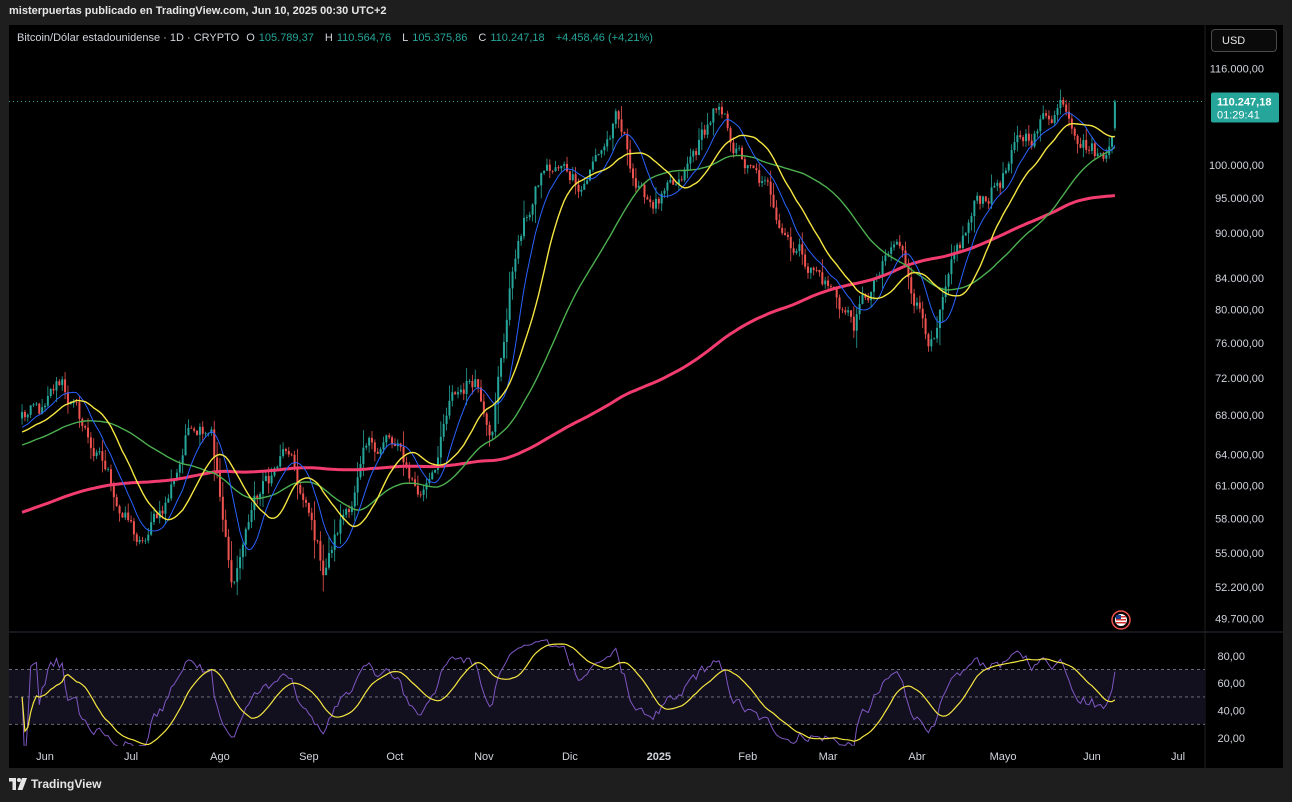 The image size is (1292, 802). I want to click on price-tick-label: 116.000,00, so click(1237, 69).